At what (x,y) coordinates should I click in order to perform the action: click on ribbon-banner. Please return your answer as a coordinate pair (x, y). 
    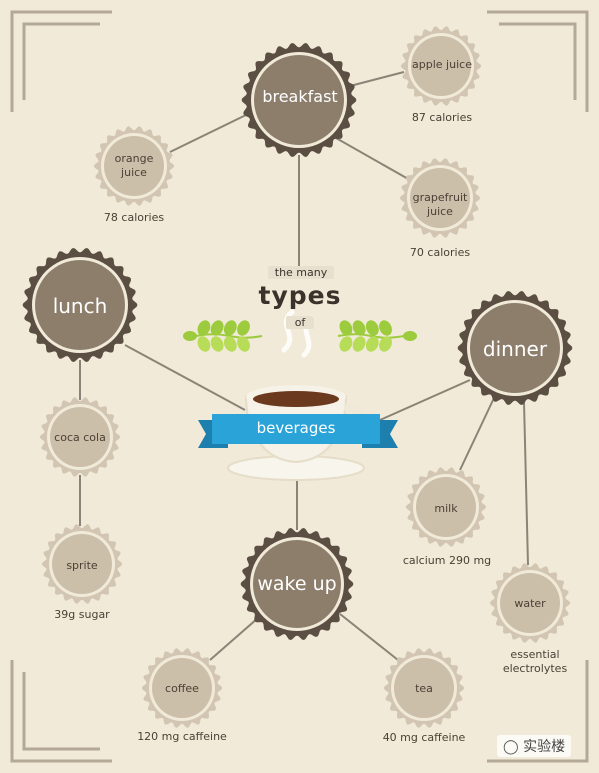
    Looking at the image, I should click on (296, 429).